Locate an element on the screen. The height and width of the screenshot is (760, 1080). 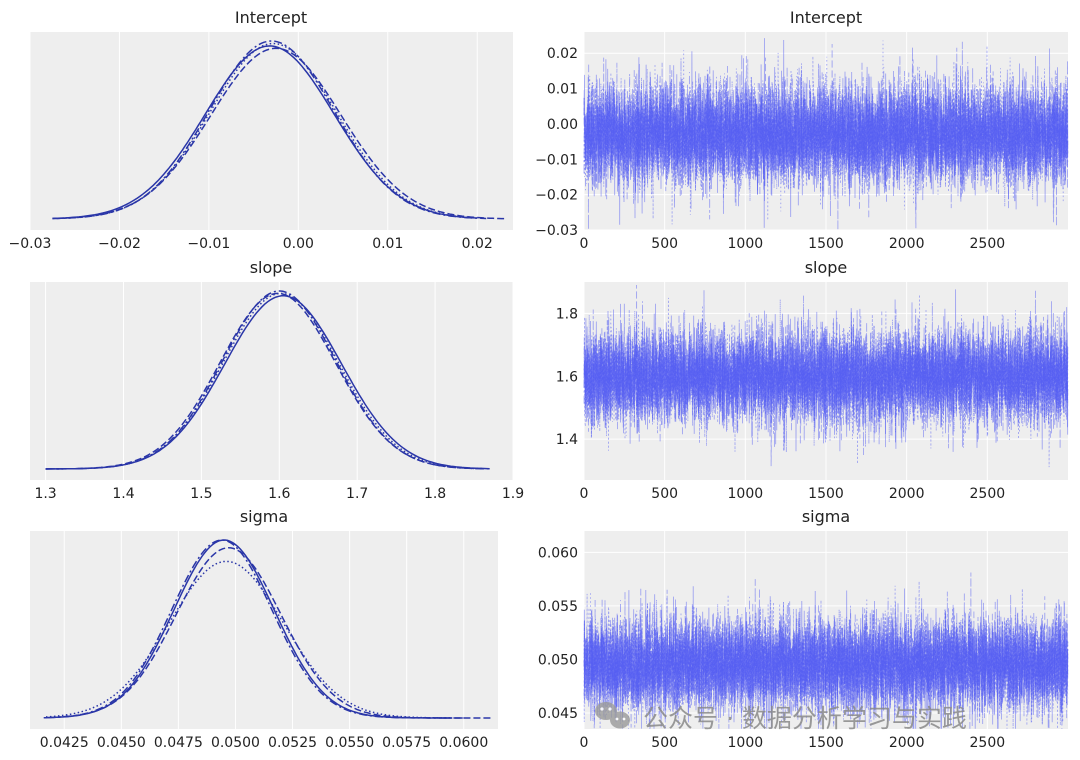
y-tick-label: −0.02 is located at coordinates (556, 196).